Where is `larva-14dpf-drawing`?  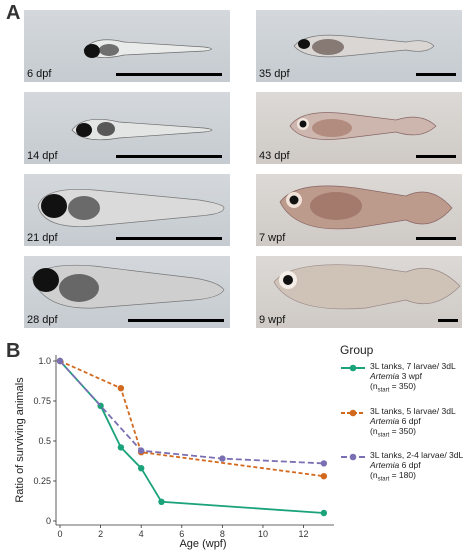 larva-14dpf-drawing is located at coordinates (142, 130).